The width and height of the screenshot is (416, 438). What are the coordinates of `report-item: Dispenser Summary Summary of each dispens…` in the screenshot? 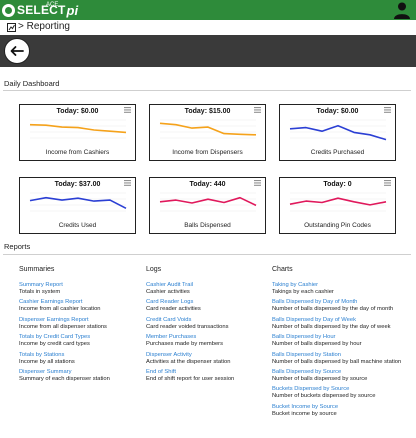 It's located at (84, 376).